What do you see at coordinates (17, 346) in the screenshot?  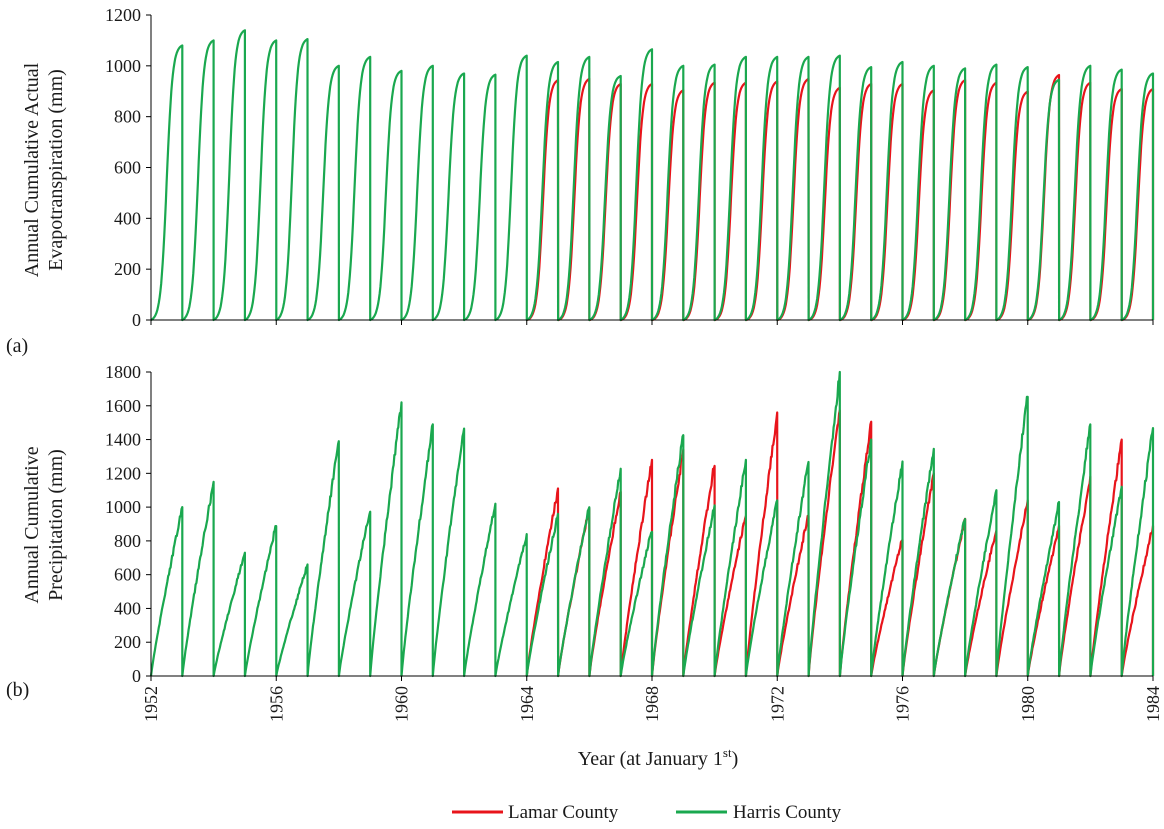 I see `panel-a-label: (a)` at bounding box center [17, 346].